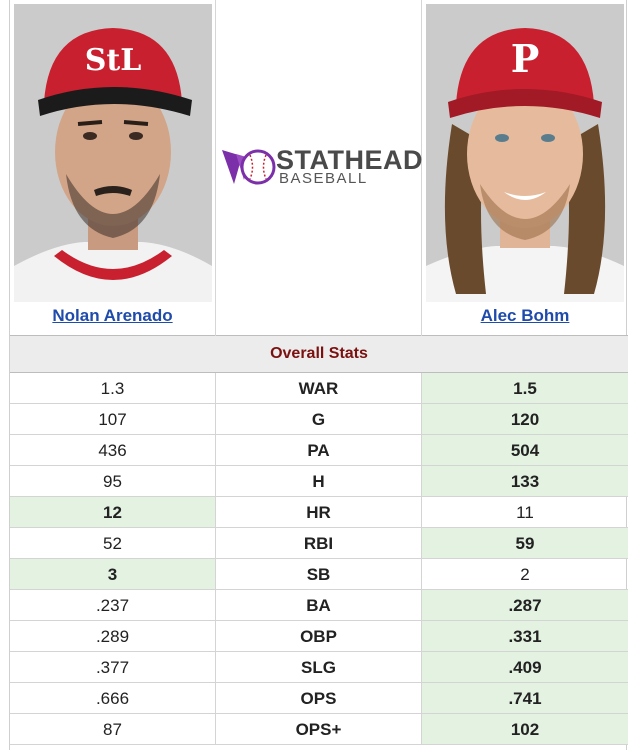 The width and height of the screenshot is (637, 750). What do you see at coordinates (113, 388) in the screenshot?
I see `left-player-value: 1.3` at bounding box center [113, 388].